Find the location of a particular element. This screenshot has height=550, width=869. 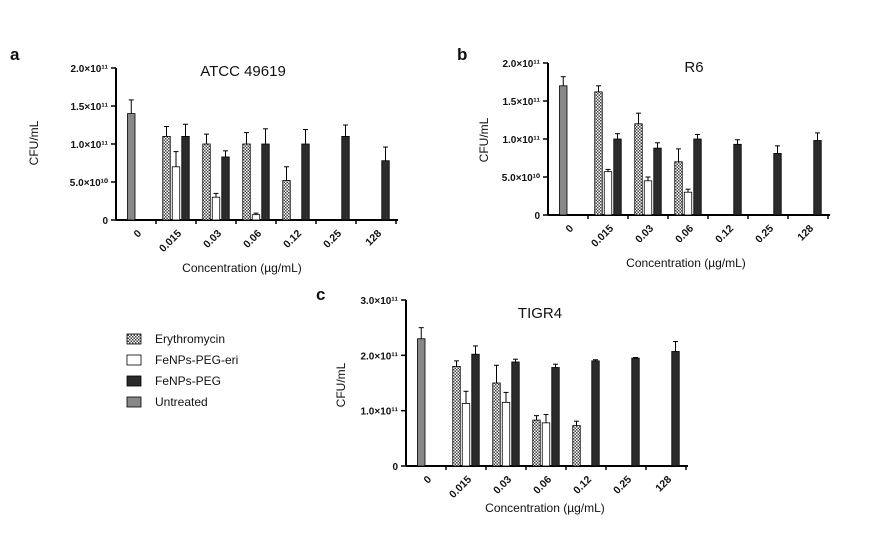

legend-label: FeNPs-PEG-eri is located at coordinates (196, 360).